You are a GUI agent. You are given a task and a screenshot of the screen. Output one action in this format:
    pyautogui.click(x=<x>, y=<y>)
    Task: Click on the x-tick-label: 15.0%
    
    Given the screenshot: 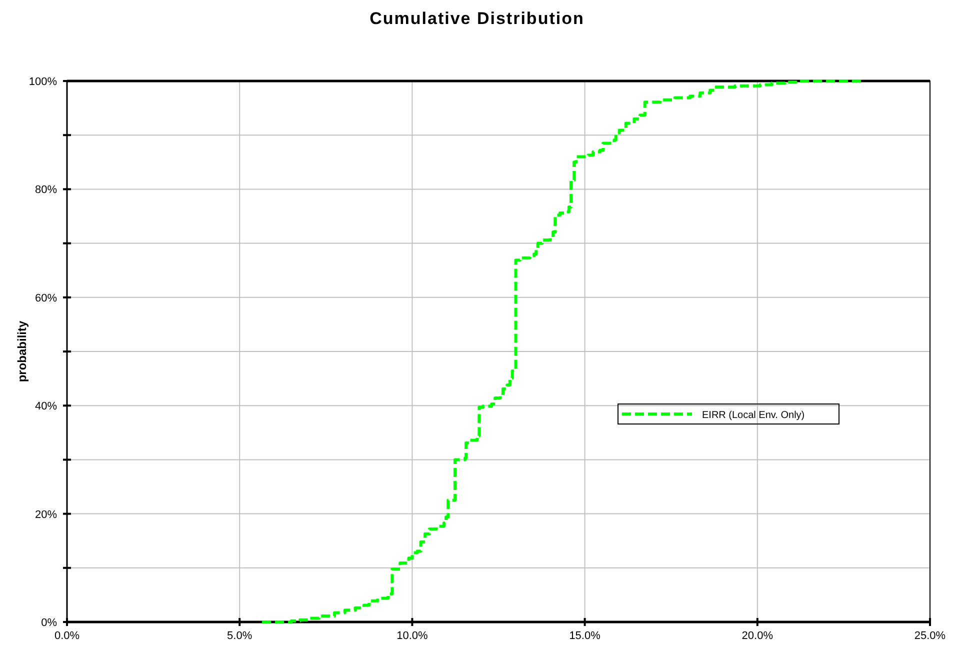 What is the action you would take?
    pyautogui.click(x=585, y=636)
    